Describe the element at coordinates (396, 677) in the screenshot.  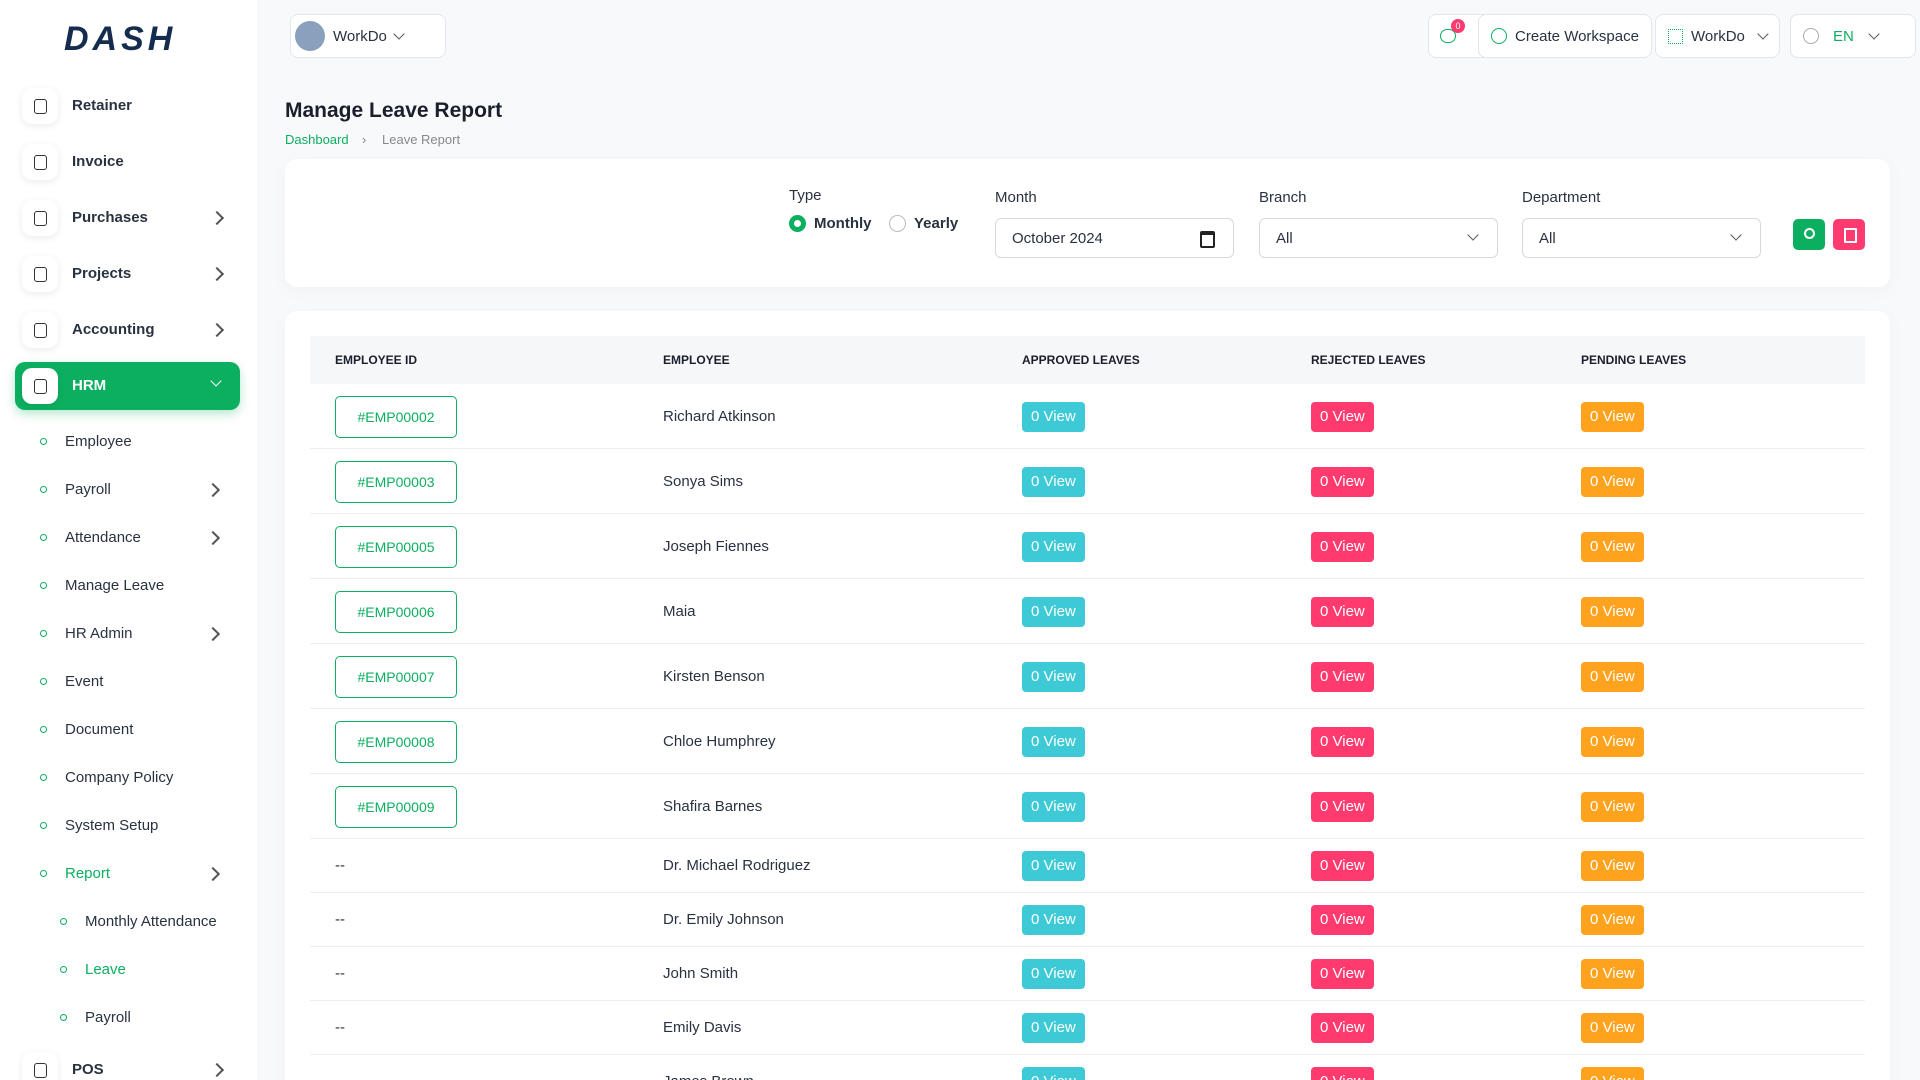
I see `employee-id-button: #EMP00007` at that location.